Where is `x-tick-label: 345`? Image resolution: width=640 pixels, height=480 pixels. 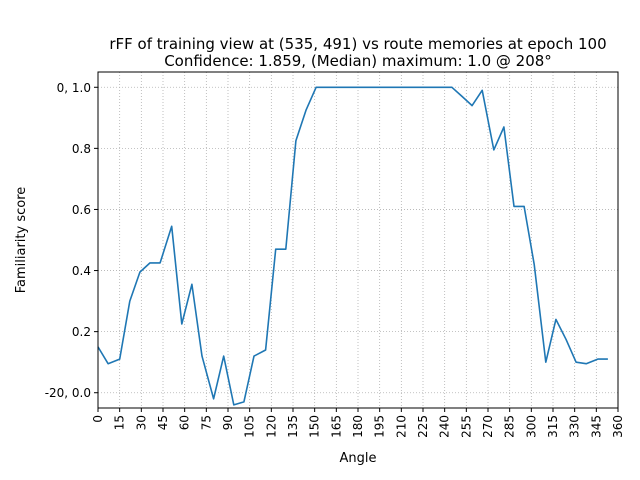 x-tick-label: 345 is located at coordinates (596, 426).